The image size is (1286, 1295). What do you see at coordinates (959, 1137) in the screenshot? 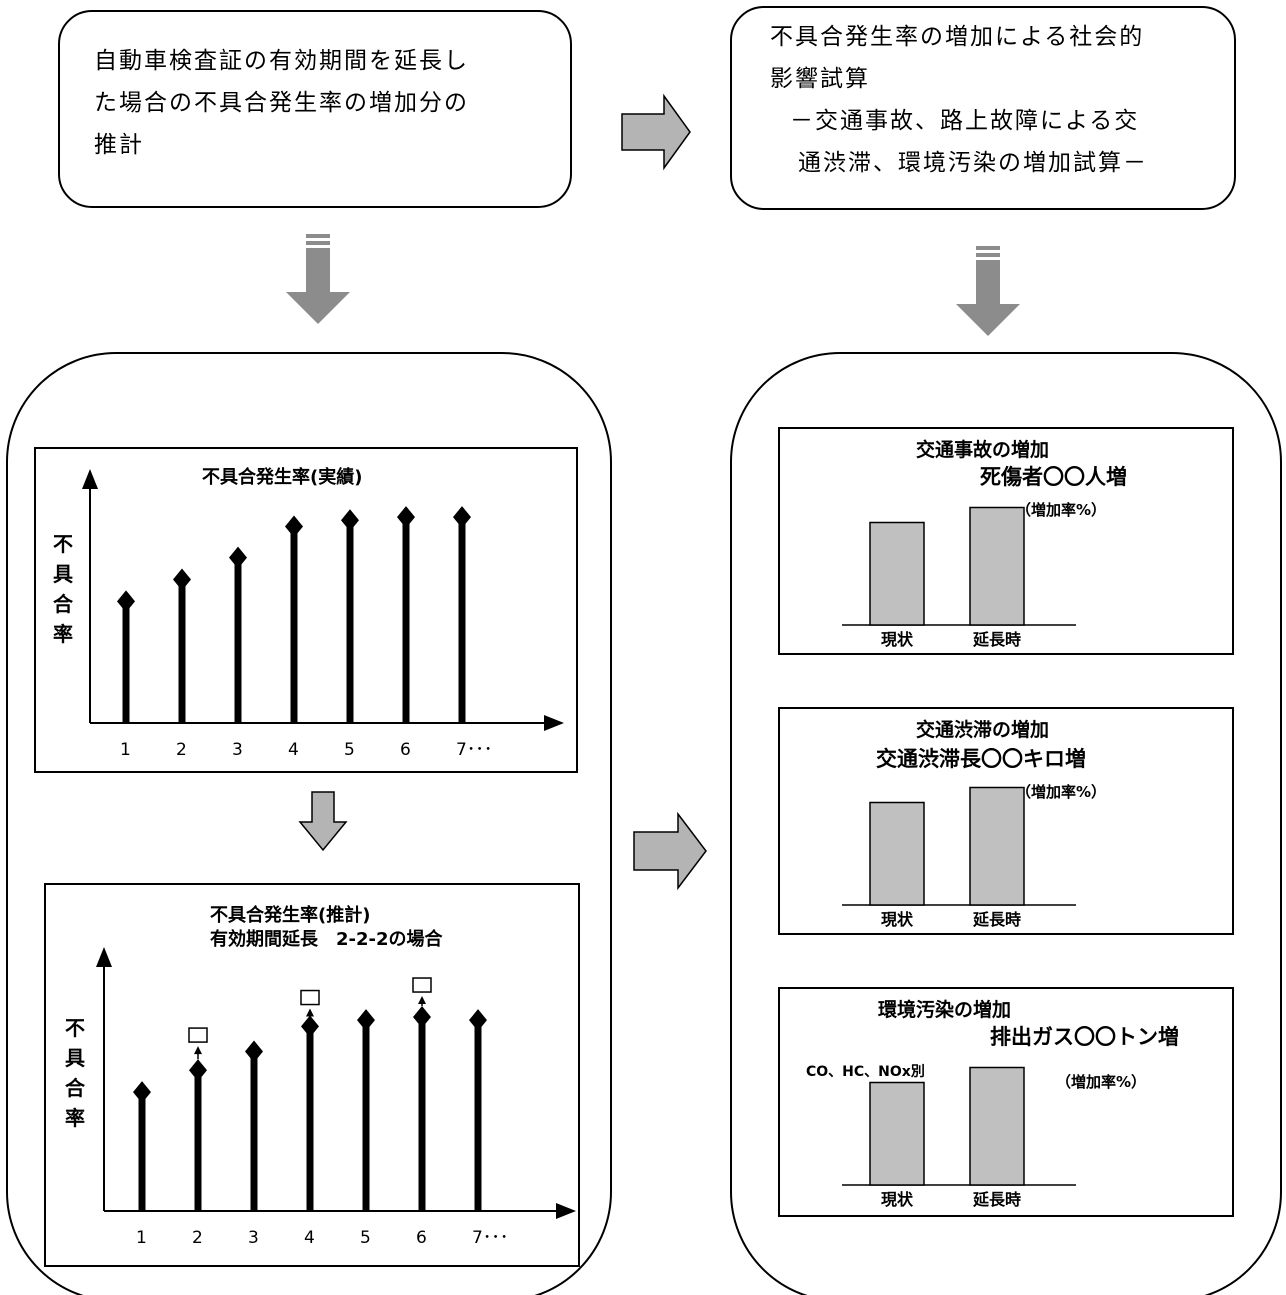
I see `impact-3-svg: 現状 延長時` at bounding box center [959, 1137].